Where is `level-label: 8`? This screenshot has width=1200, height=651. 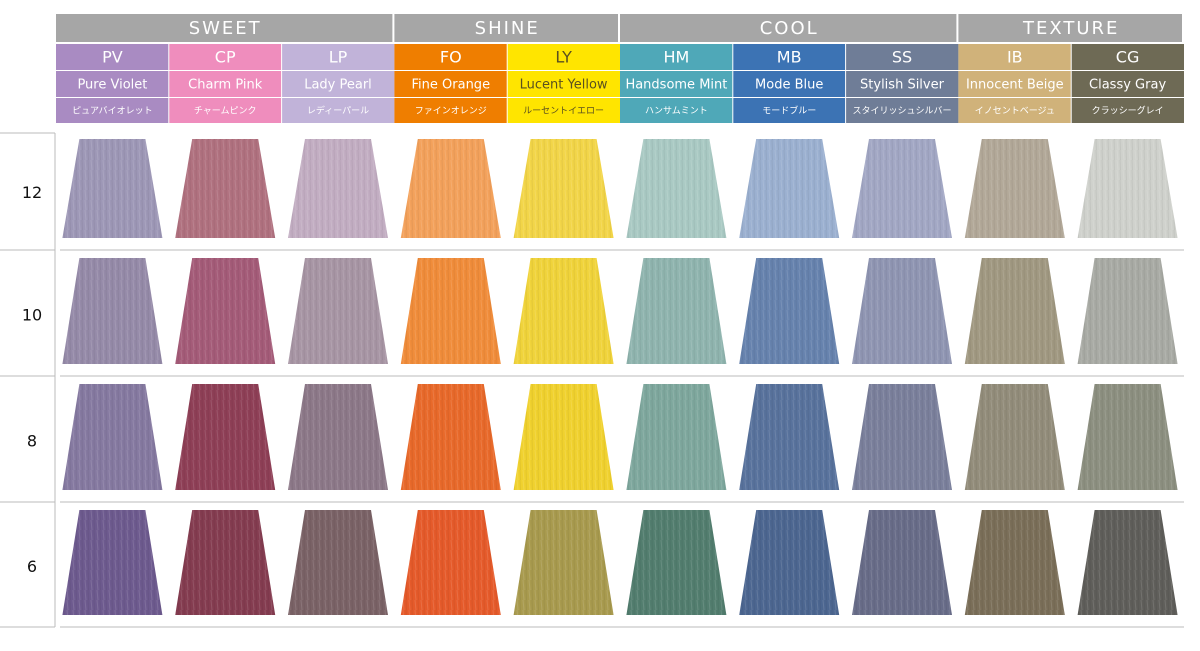 level-label: 8 is located at coordinates (32, 441).